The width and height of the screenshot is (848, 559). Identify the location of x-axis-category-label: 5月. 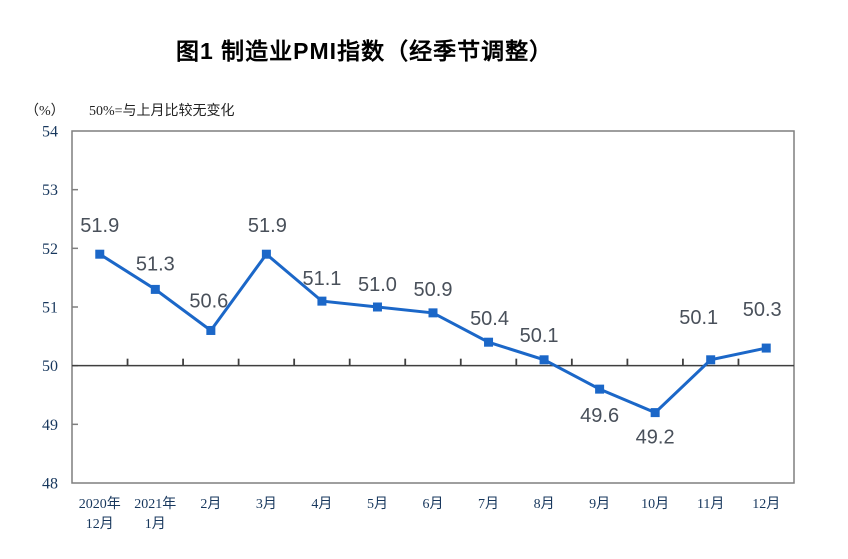
(377, 504).